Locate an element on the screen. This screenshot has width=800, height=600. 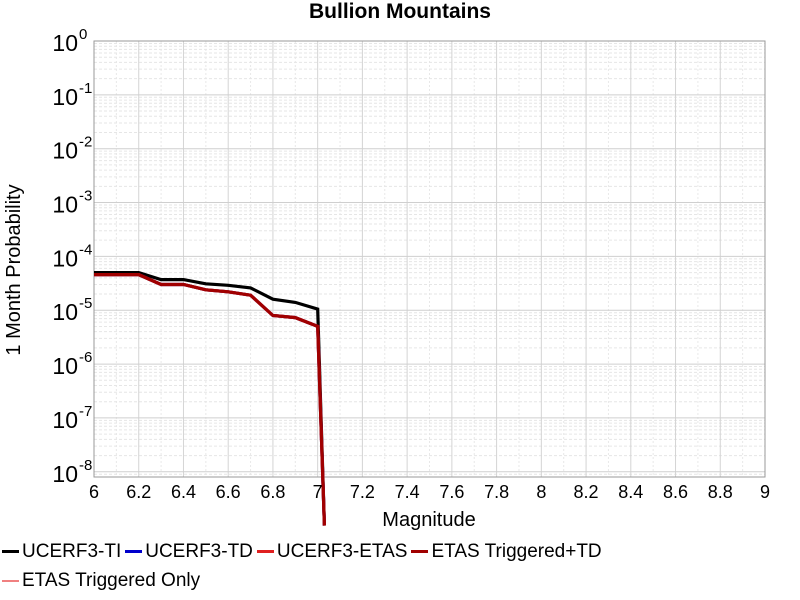
legend-item: UCERF3-ETAS is located at coordinates (332, 551).